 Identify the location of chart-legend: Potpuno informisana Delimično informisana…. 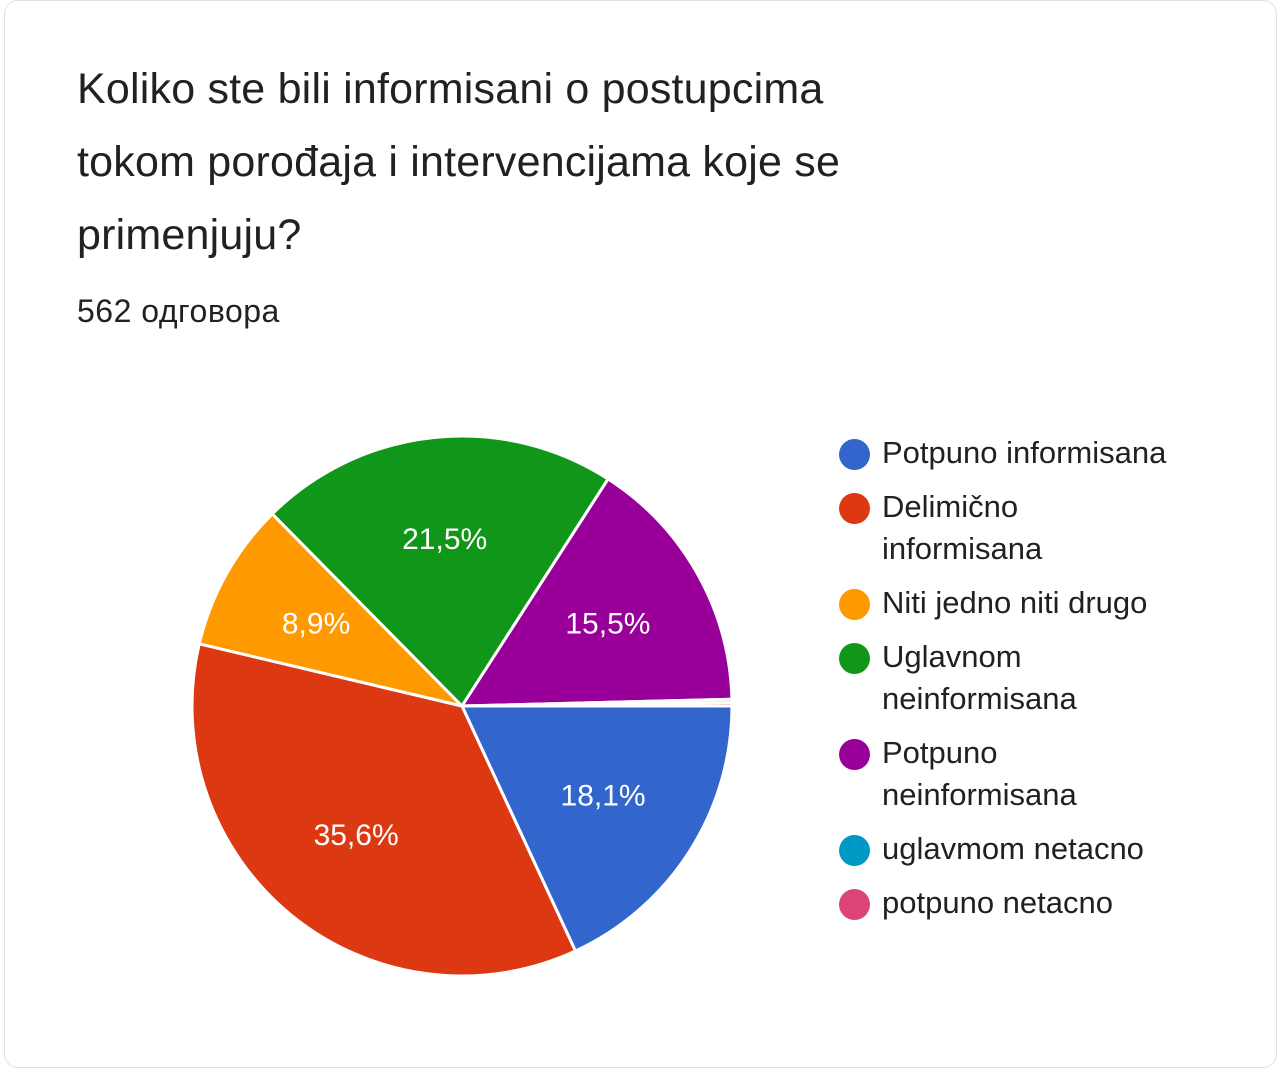
(1034, 684).